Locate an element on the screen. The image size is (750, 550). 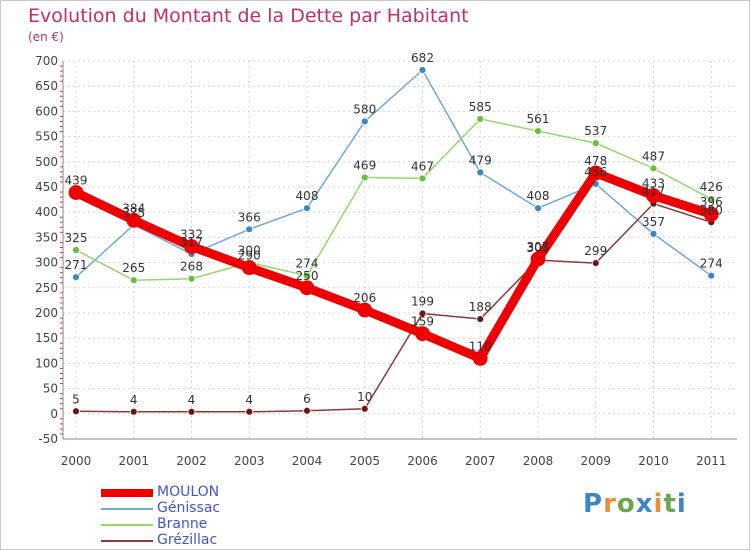
x-tick-label: 2009 is located at coordinates (595, 461).